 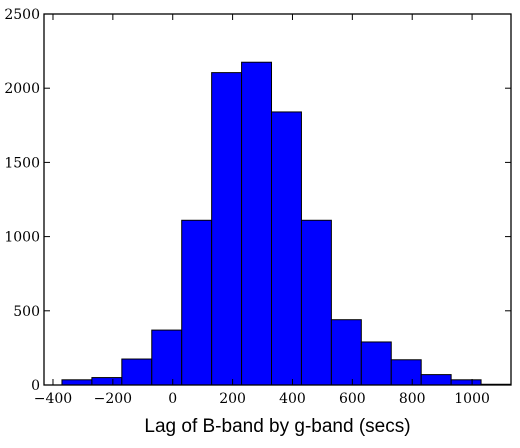 What do you see at coordinates (292, 399) in the screenshot?
I see `x-tick-label: 400` at bounding box center [292, 399].